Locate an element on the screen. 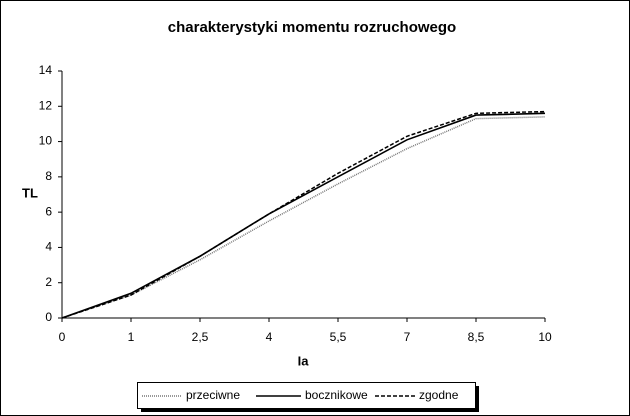  x-tick-label: 4 is located at coordinates (269, 337).